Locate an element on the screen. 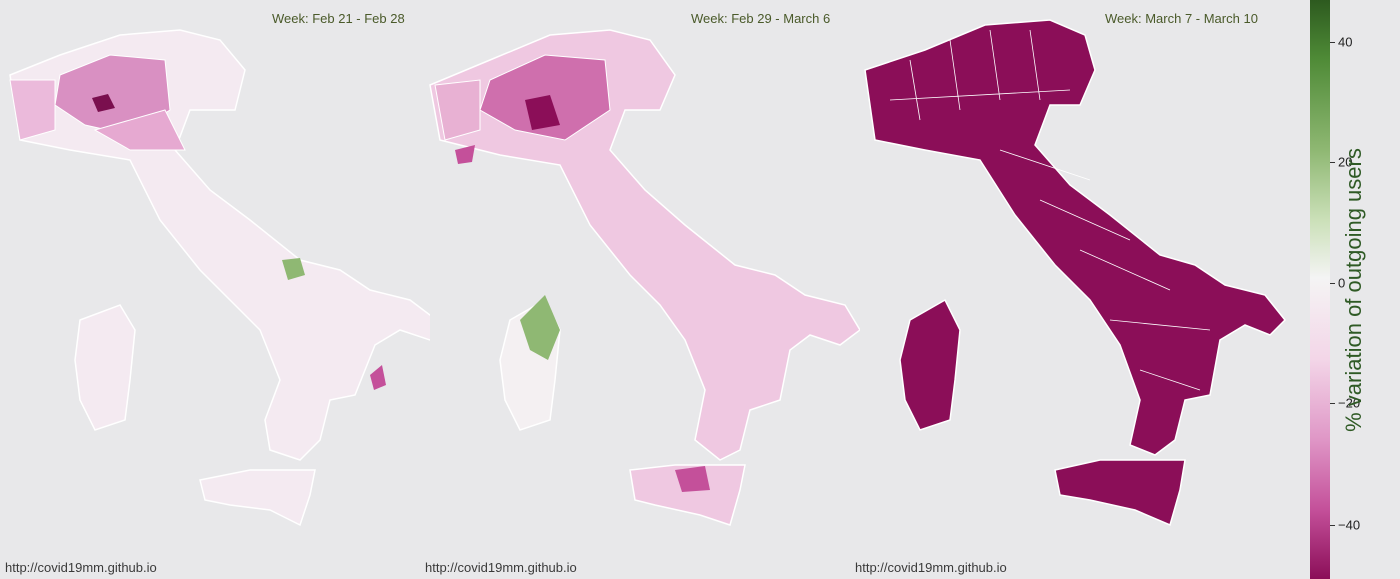 This screenshot has width=1400, height=579. tick-label: −40 is located at coordinates (1349, 525).